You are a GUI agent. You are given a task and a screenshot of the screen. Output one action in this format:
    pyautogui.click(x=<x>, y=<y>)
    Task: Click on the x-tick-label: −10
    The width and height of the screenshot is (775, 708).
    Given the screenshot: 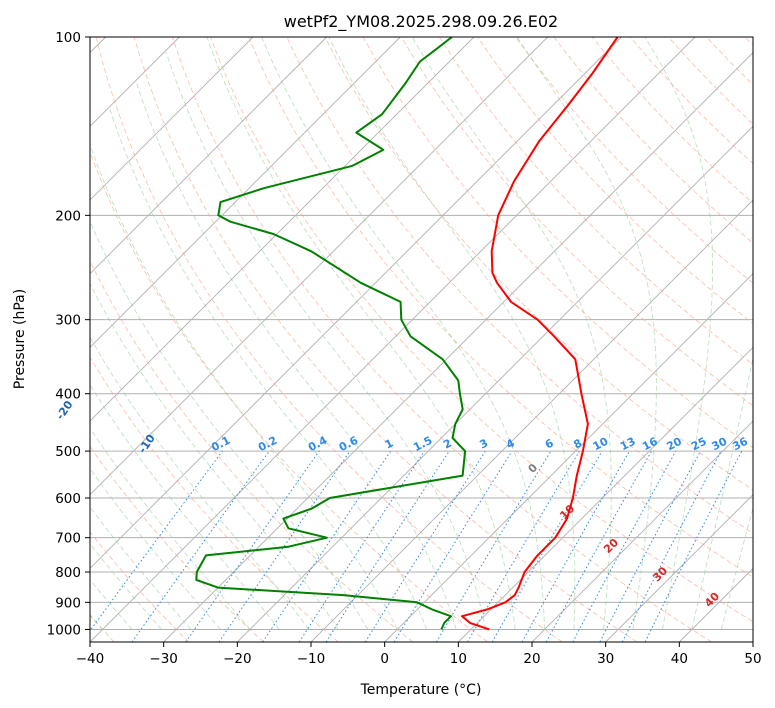 What is the action you would take?
    pyautogui.click(x=311, y=659)
    